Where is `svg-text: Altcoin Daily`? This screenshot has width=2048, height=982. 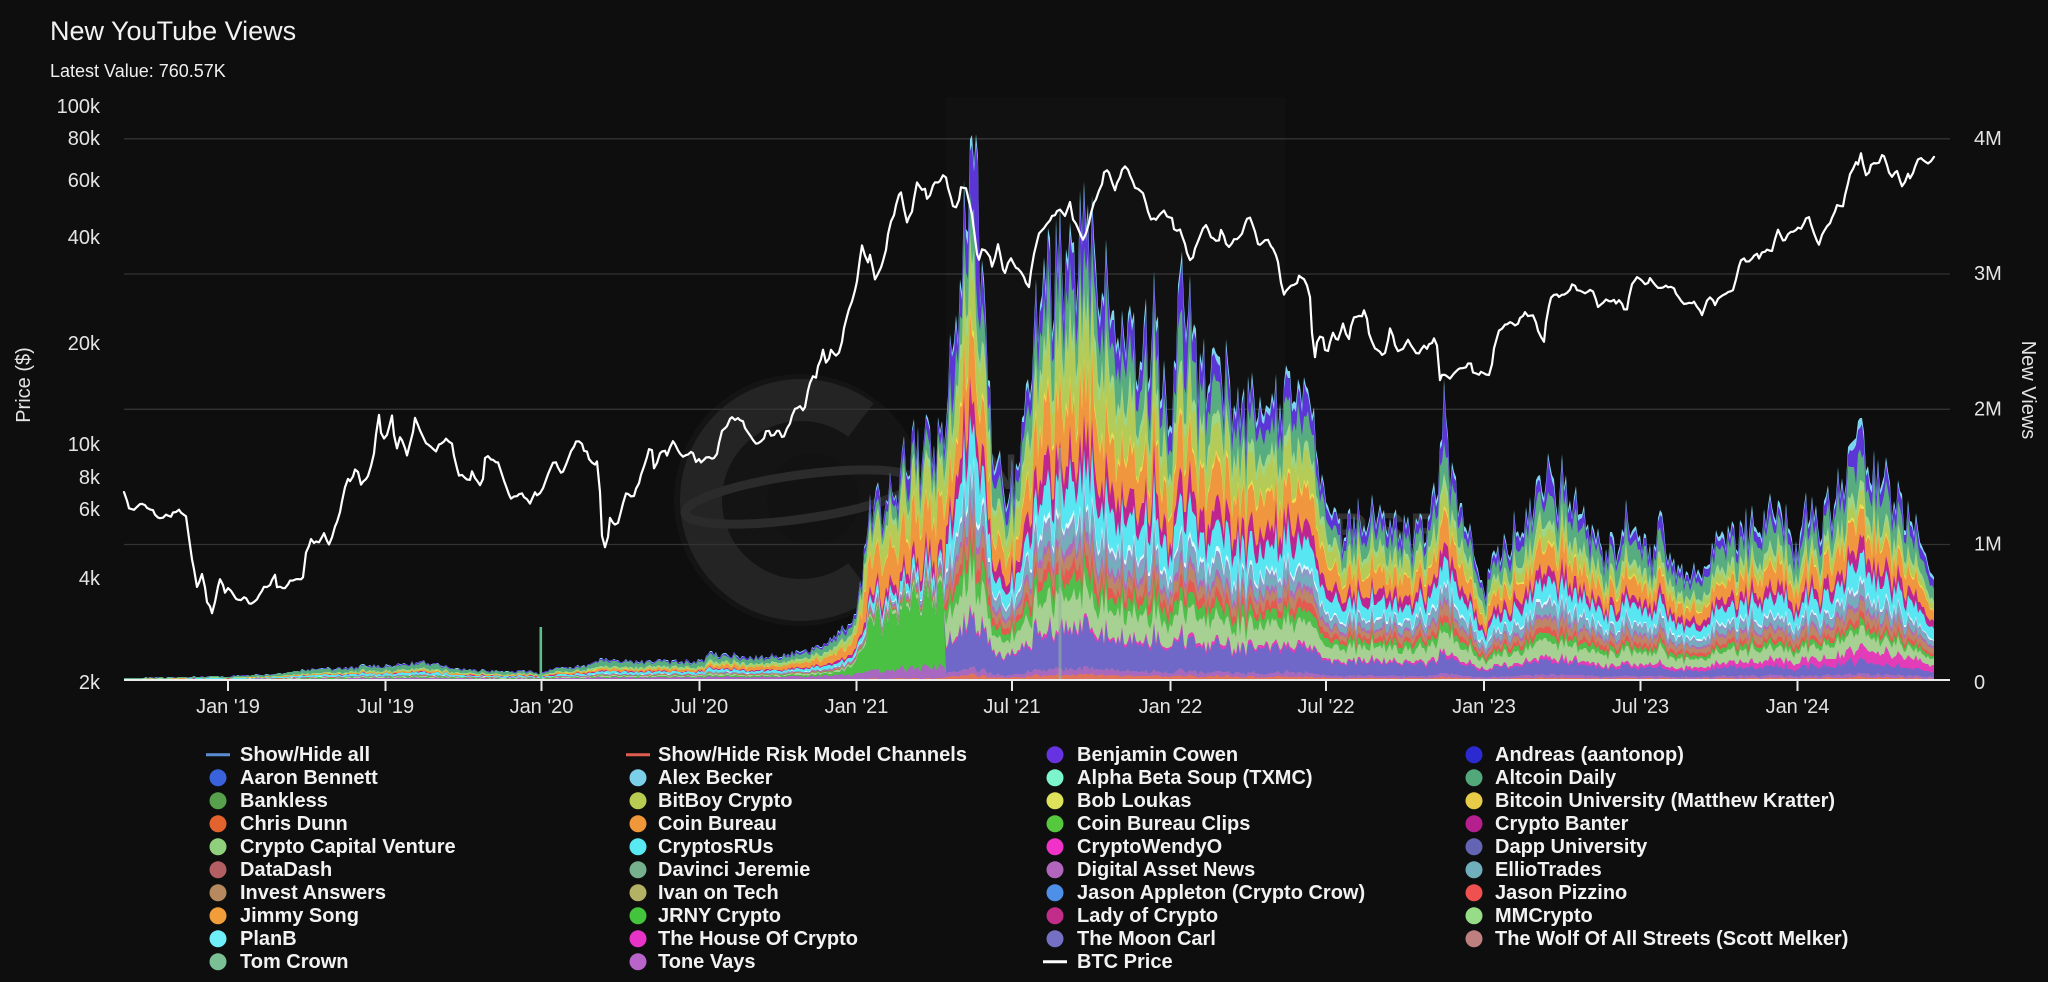 svg-text: Altcoin Daily is located at coordinates (1556, 778).